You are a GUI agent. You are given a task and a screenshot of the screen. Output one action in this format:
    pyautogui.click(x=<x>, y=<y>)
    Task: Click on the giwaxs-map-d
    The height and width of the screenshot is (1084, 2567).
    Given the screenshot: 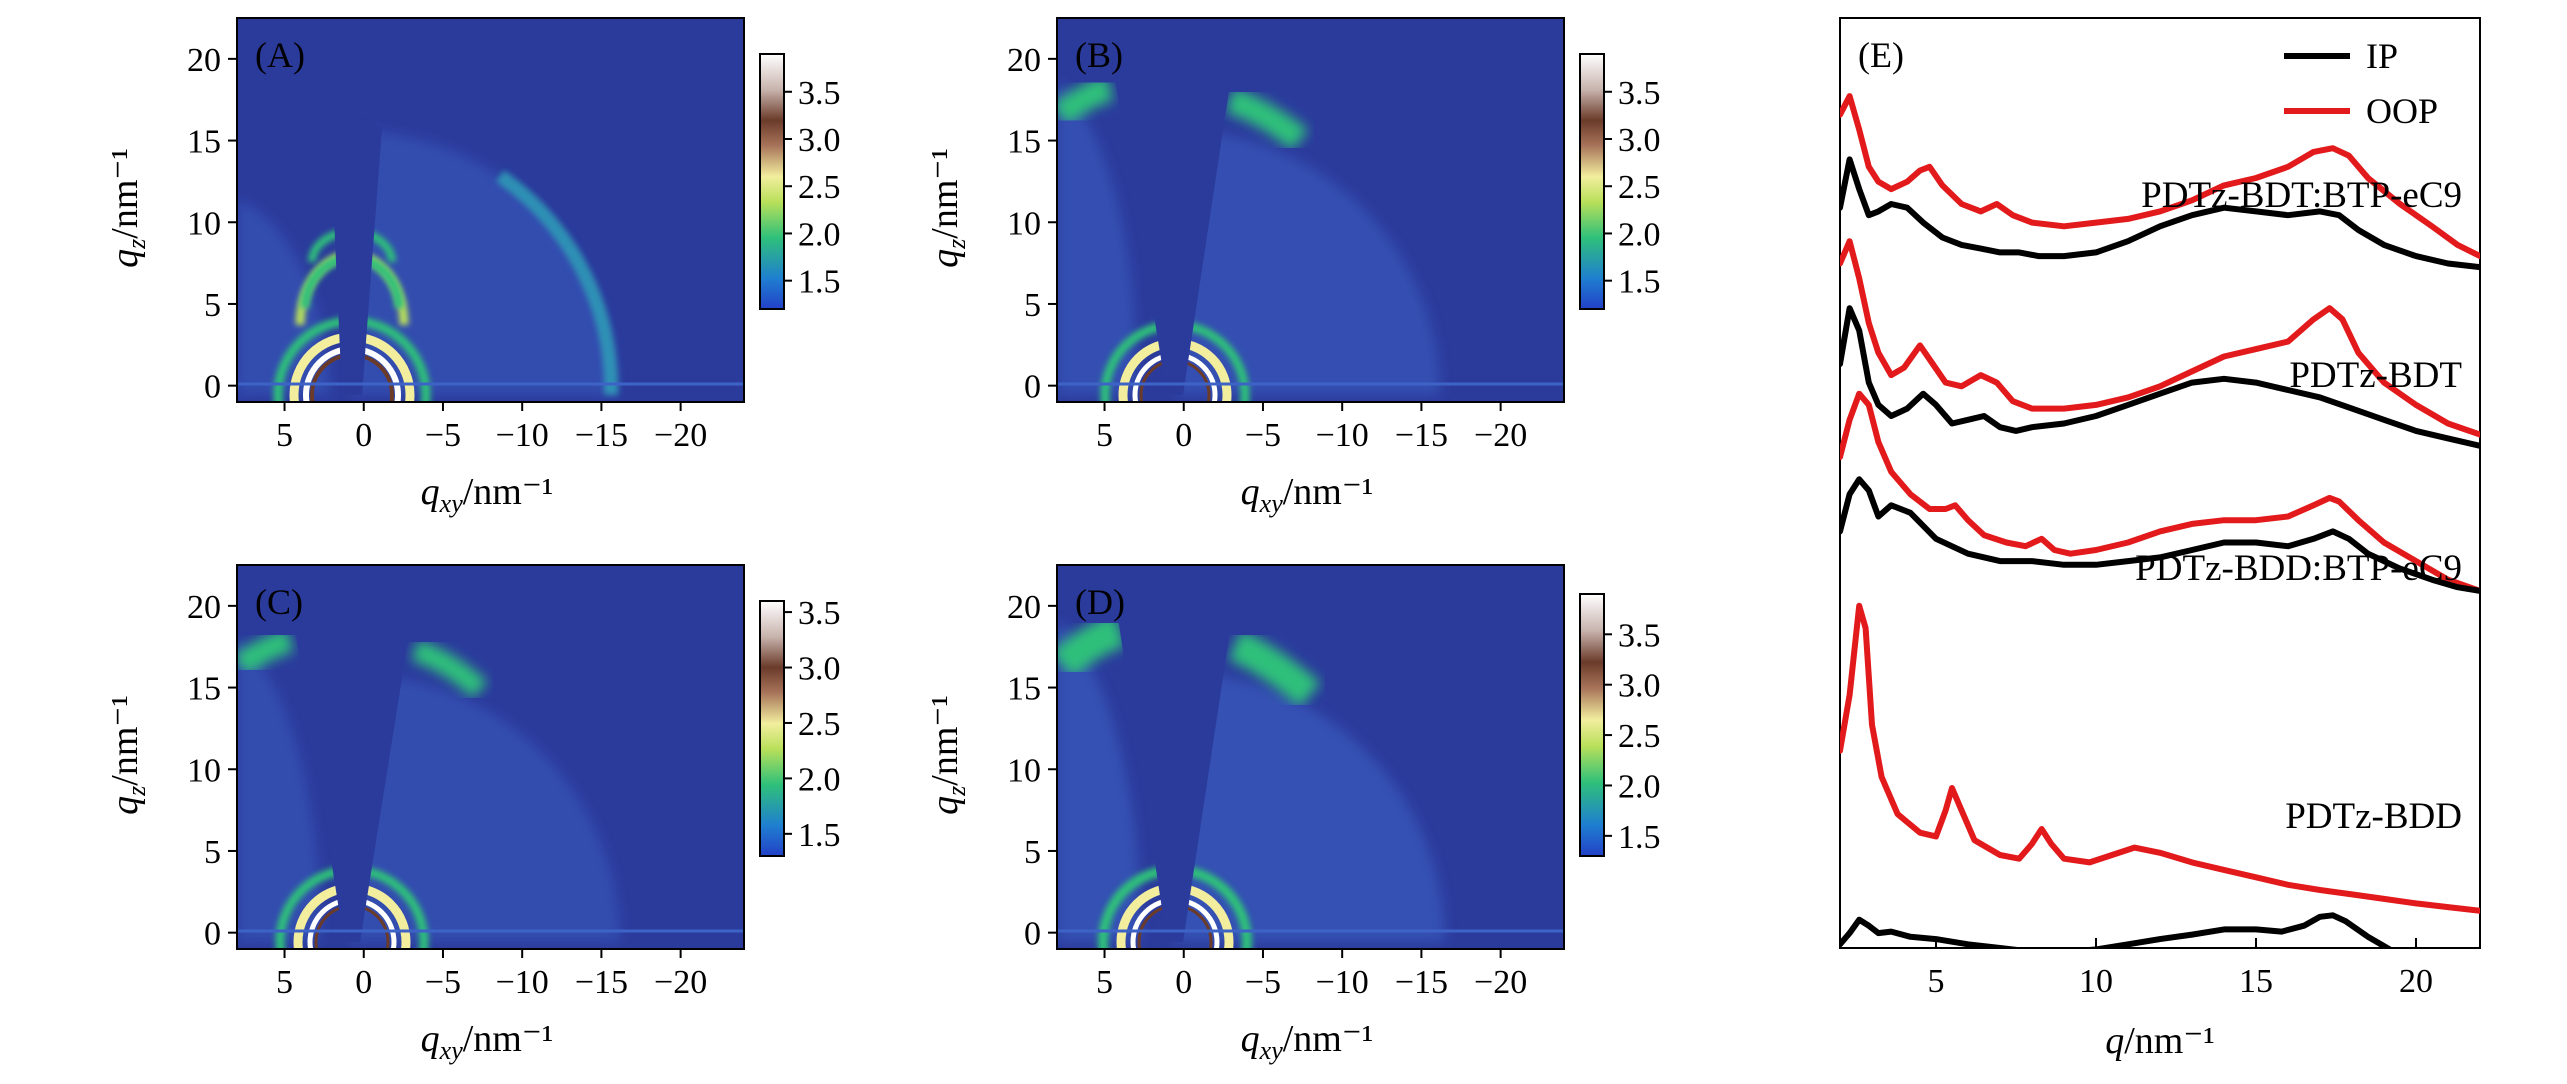 What is the action you would take?
    pyautogui.click(x=1310, y=757)
    